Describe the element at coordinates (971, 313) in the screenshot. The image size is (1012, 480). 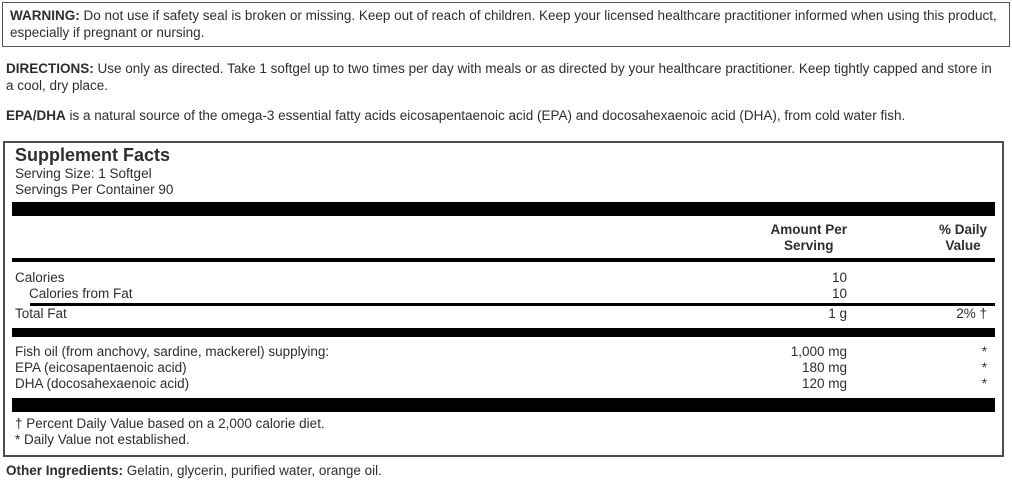
I see `row-daily-value: 2% †` at that location.